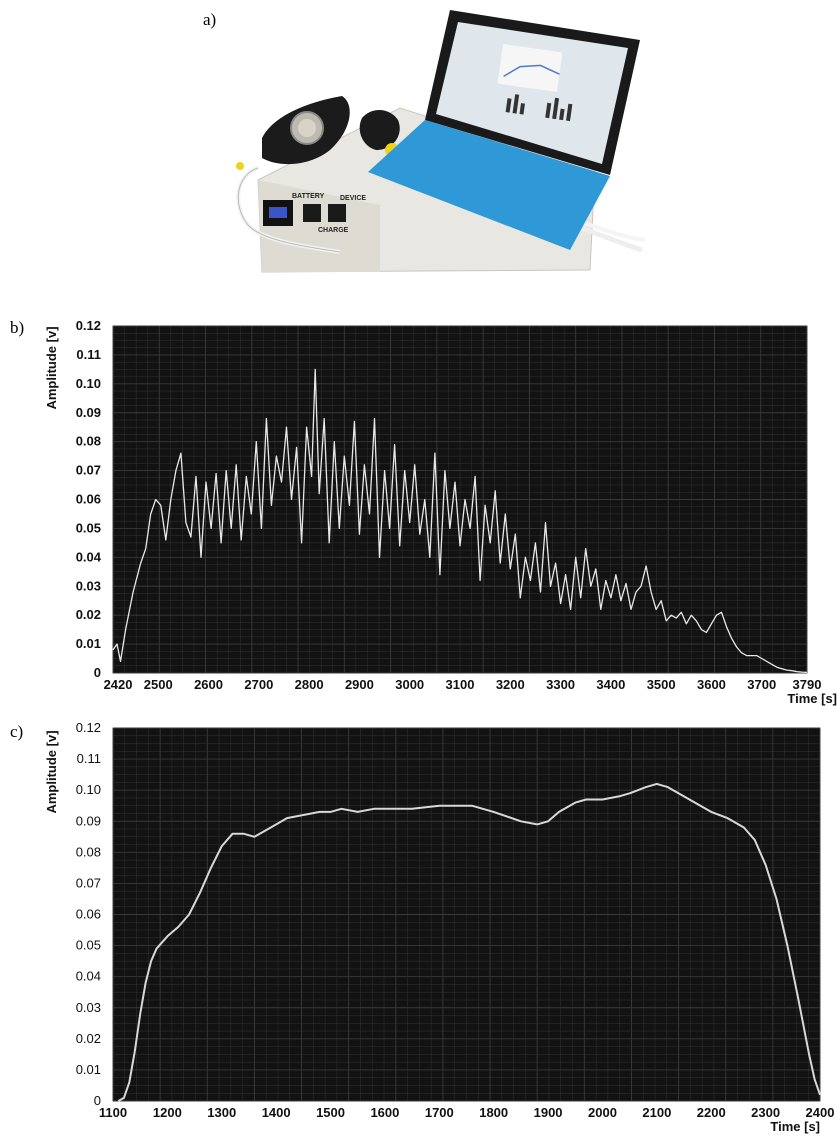  What do you see at coordinates (312, 213) in the screenshot?
I see `device-switch` at bounding box center [312, 213].